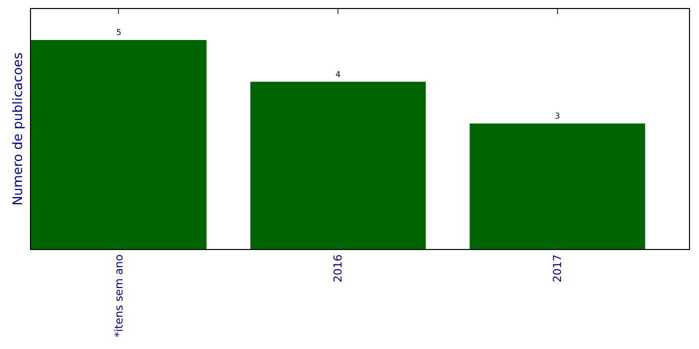 This screenshot has width=699, height=349. What do you see at coordinates (338, 268) in the screenshot?
I see `x-tick-label: 2016` at bounding box center [338, 268].